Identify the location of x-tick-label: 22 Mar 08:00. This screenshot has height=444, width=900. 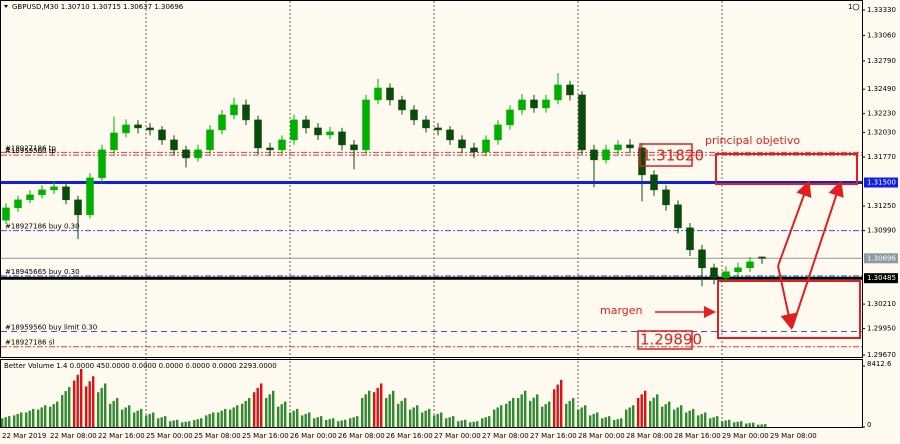
(73, 436).